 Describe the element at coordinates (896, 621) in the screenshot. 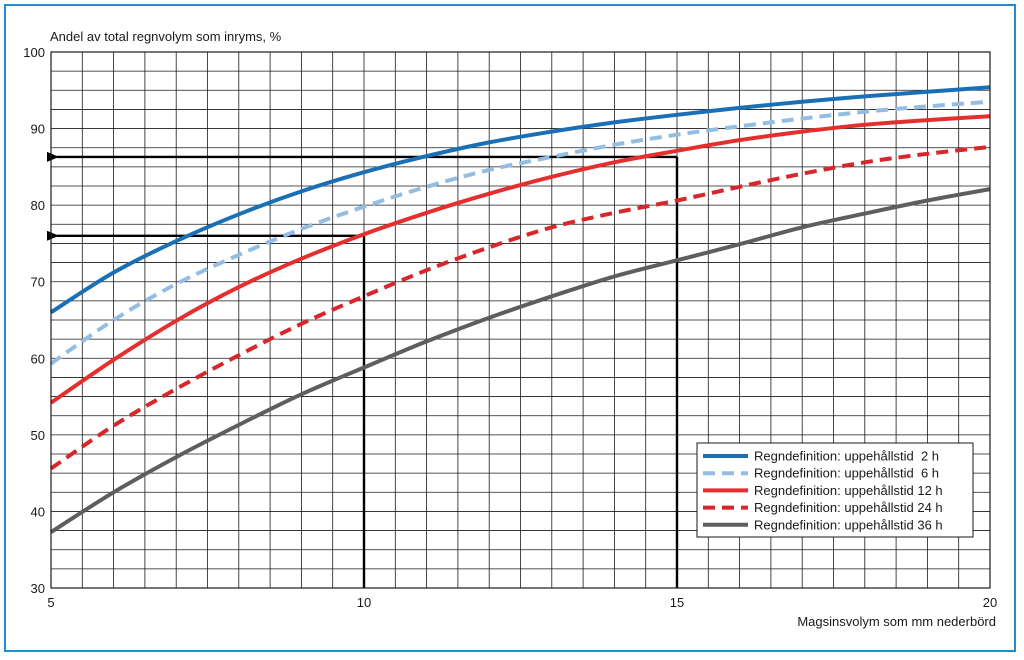

I see `x-axis-label: Magsinsvolym som mm nederbörd` at that location.